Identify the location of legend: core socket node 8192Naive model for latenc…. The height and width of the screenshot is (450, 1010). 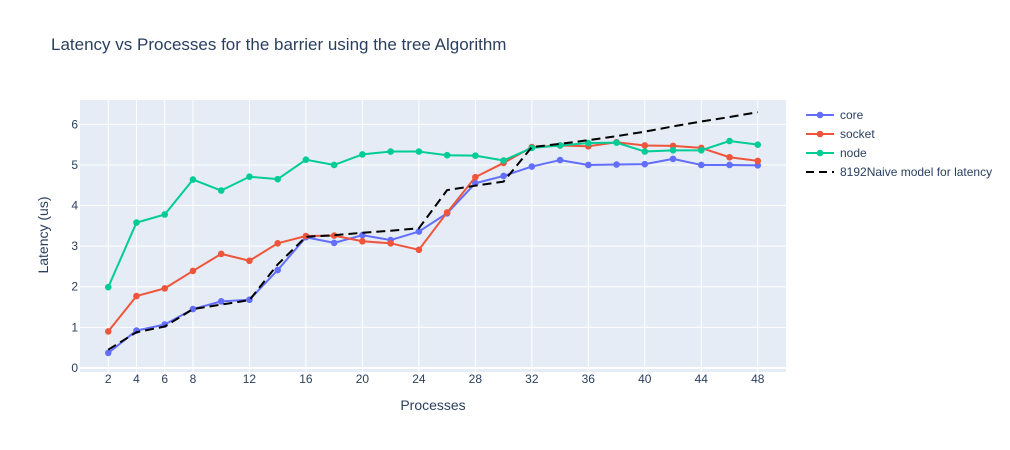
(899, 143).